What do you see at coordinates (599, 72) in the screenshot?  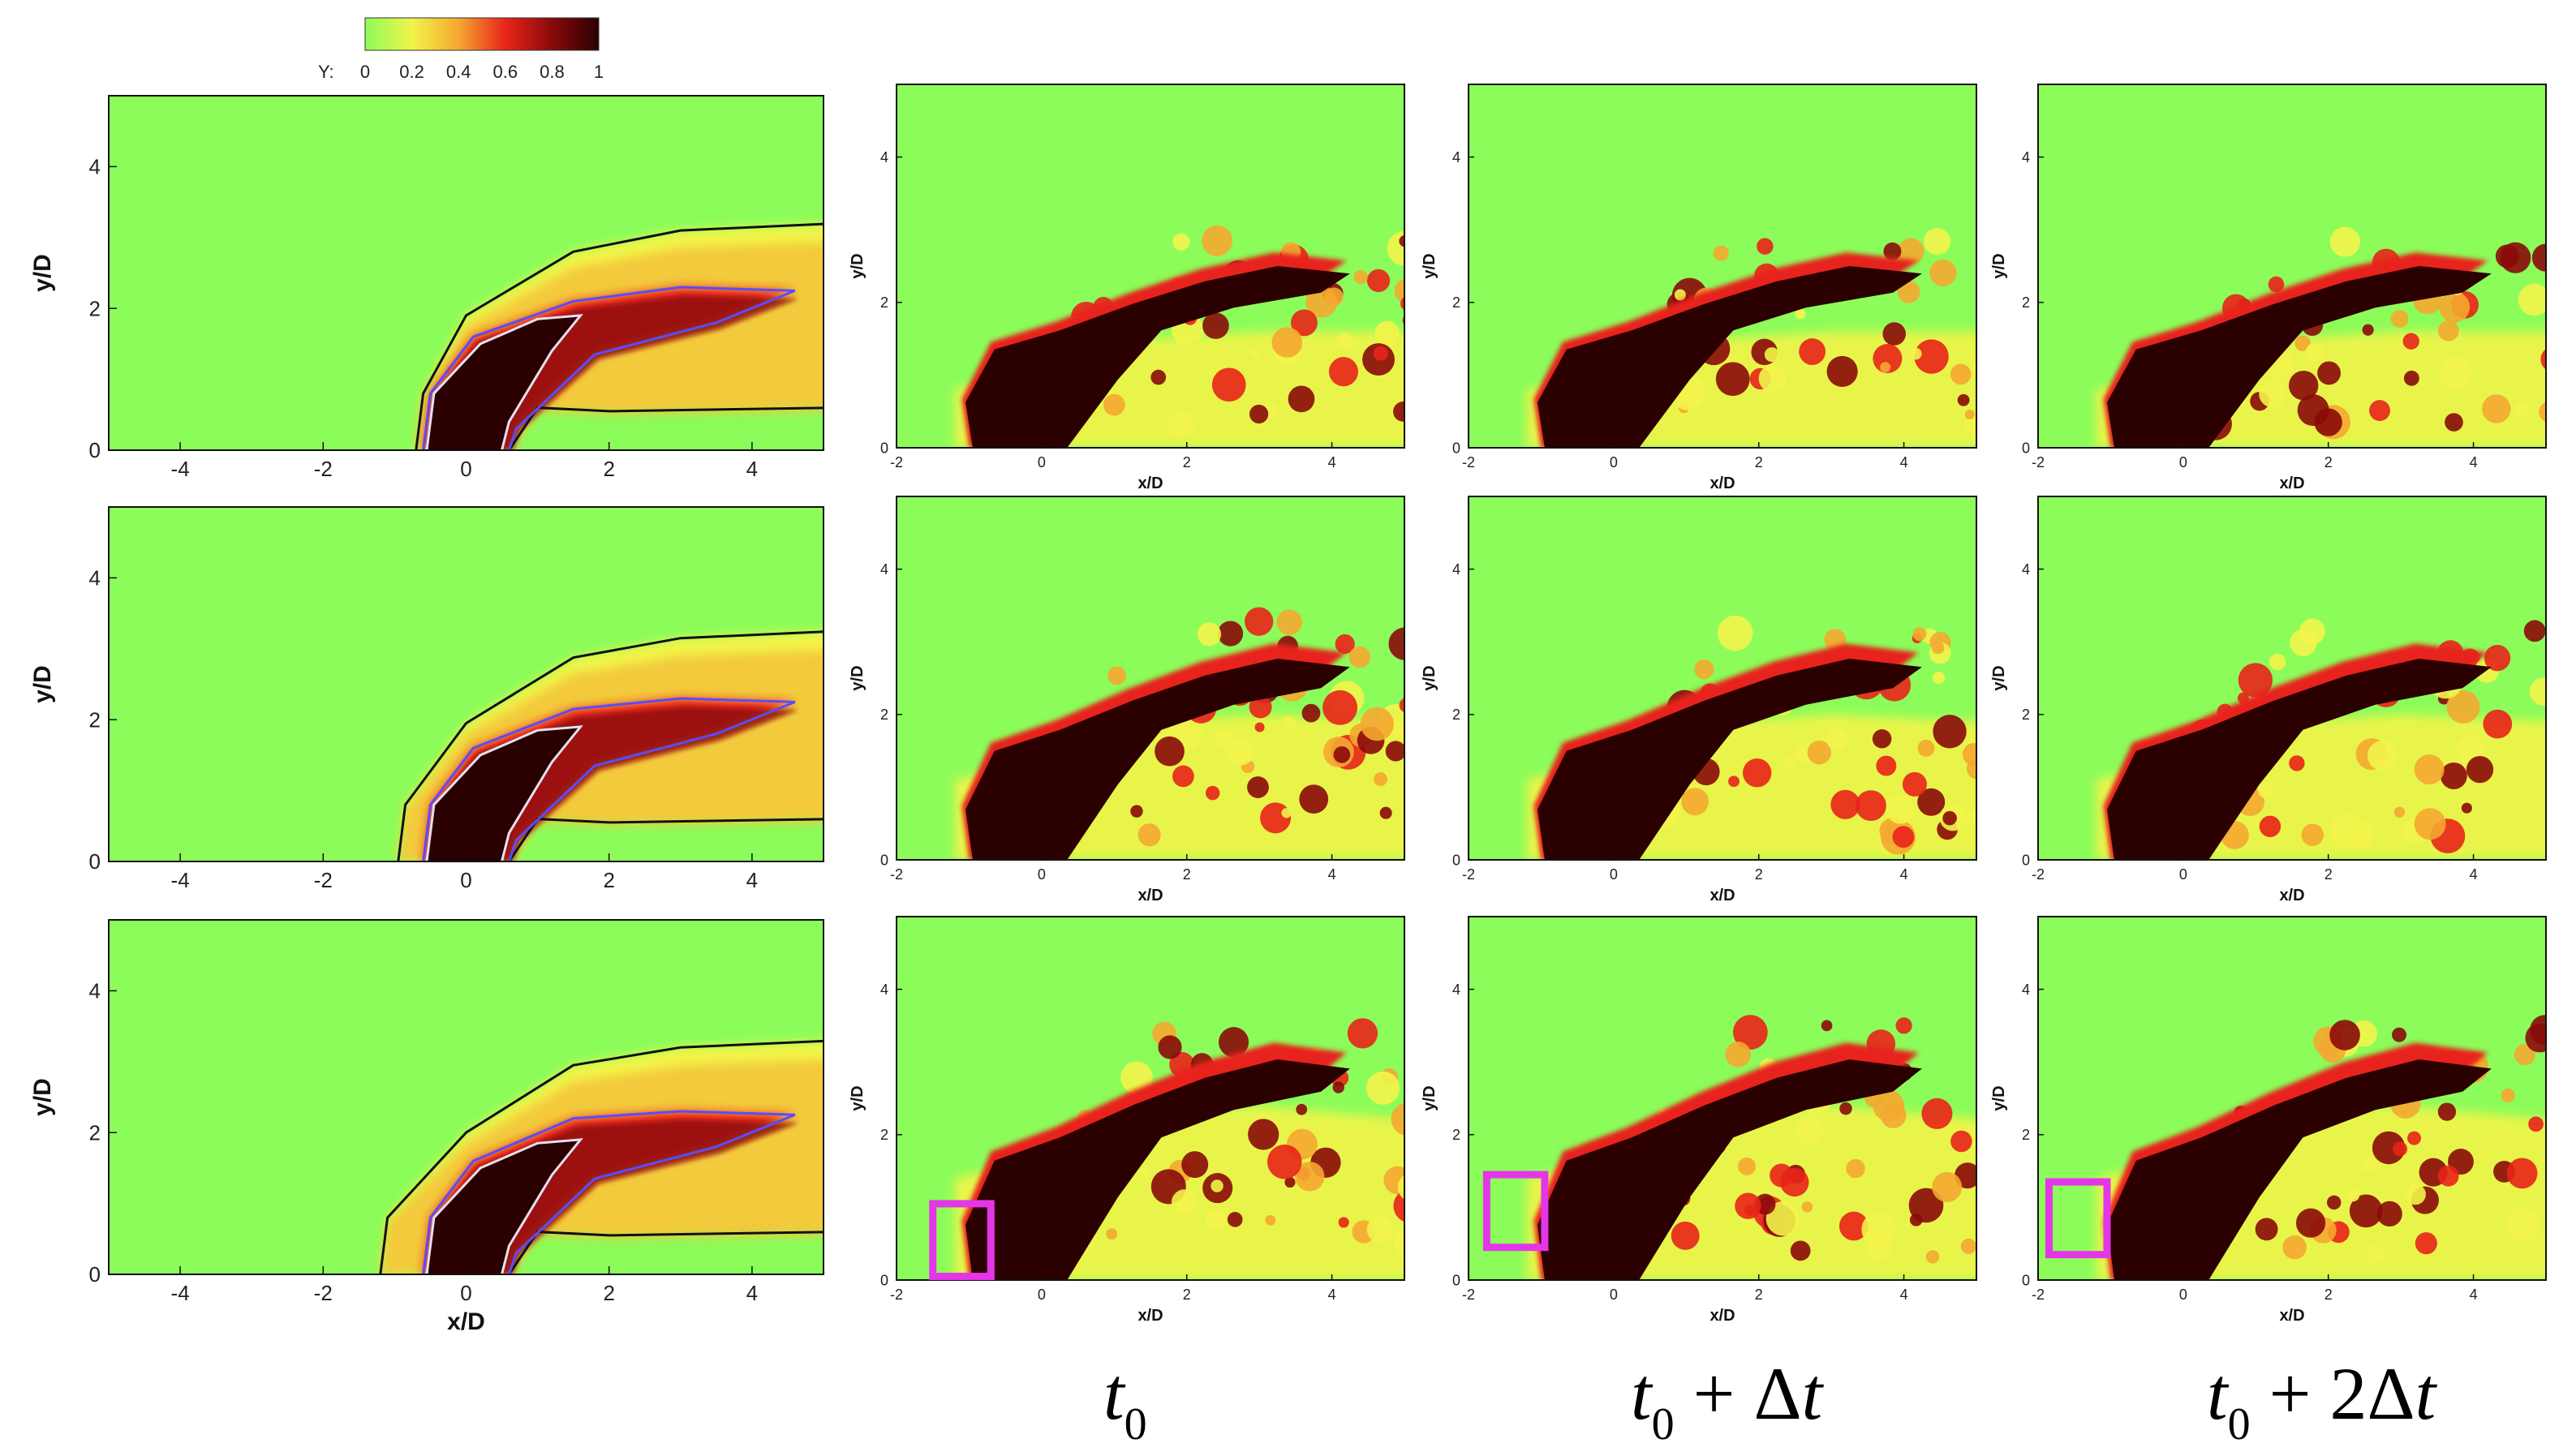 I see `colorbar-tick-label: 1` at bounding box center [599, 72].